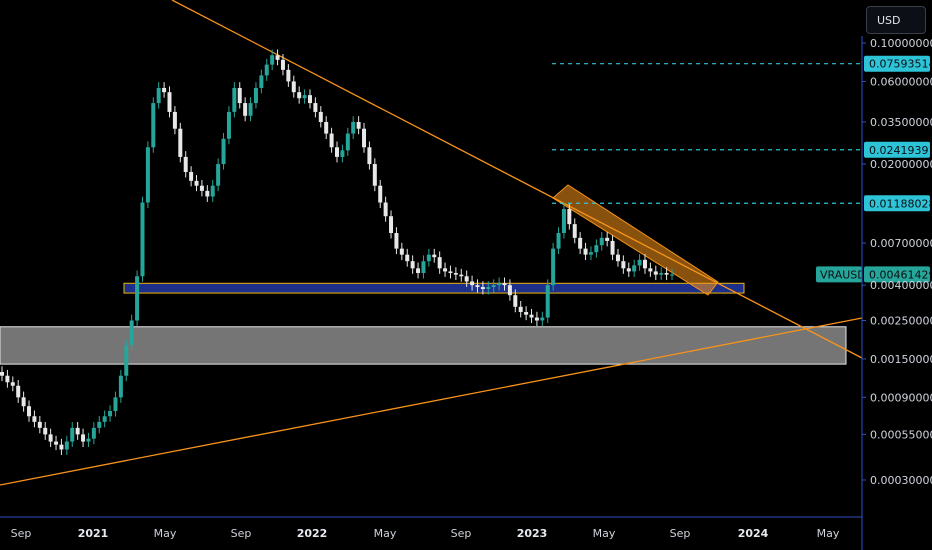 Image resolution: width=932 pixels, height=550 pixels. I want to click on price-tick-label: 0.00055000, so click(901, 434).